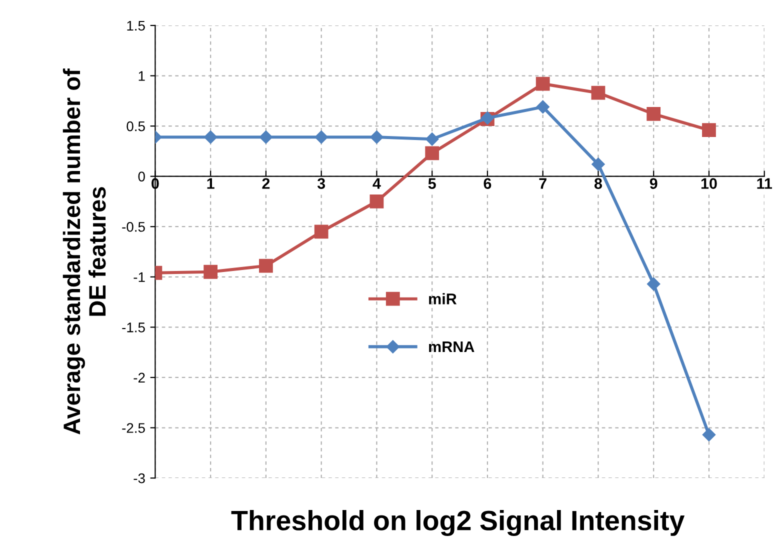 This screenshot has width=776, height=542. What do you see at coordinates (136, 25) in the screenshot?
I see `y-tick-label: 1.5` at bounding box center [136, 25].